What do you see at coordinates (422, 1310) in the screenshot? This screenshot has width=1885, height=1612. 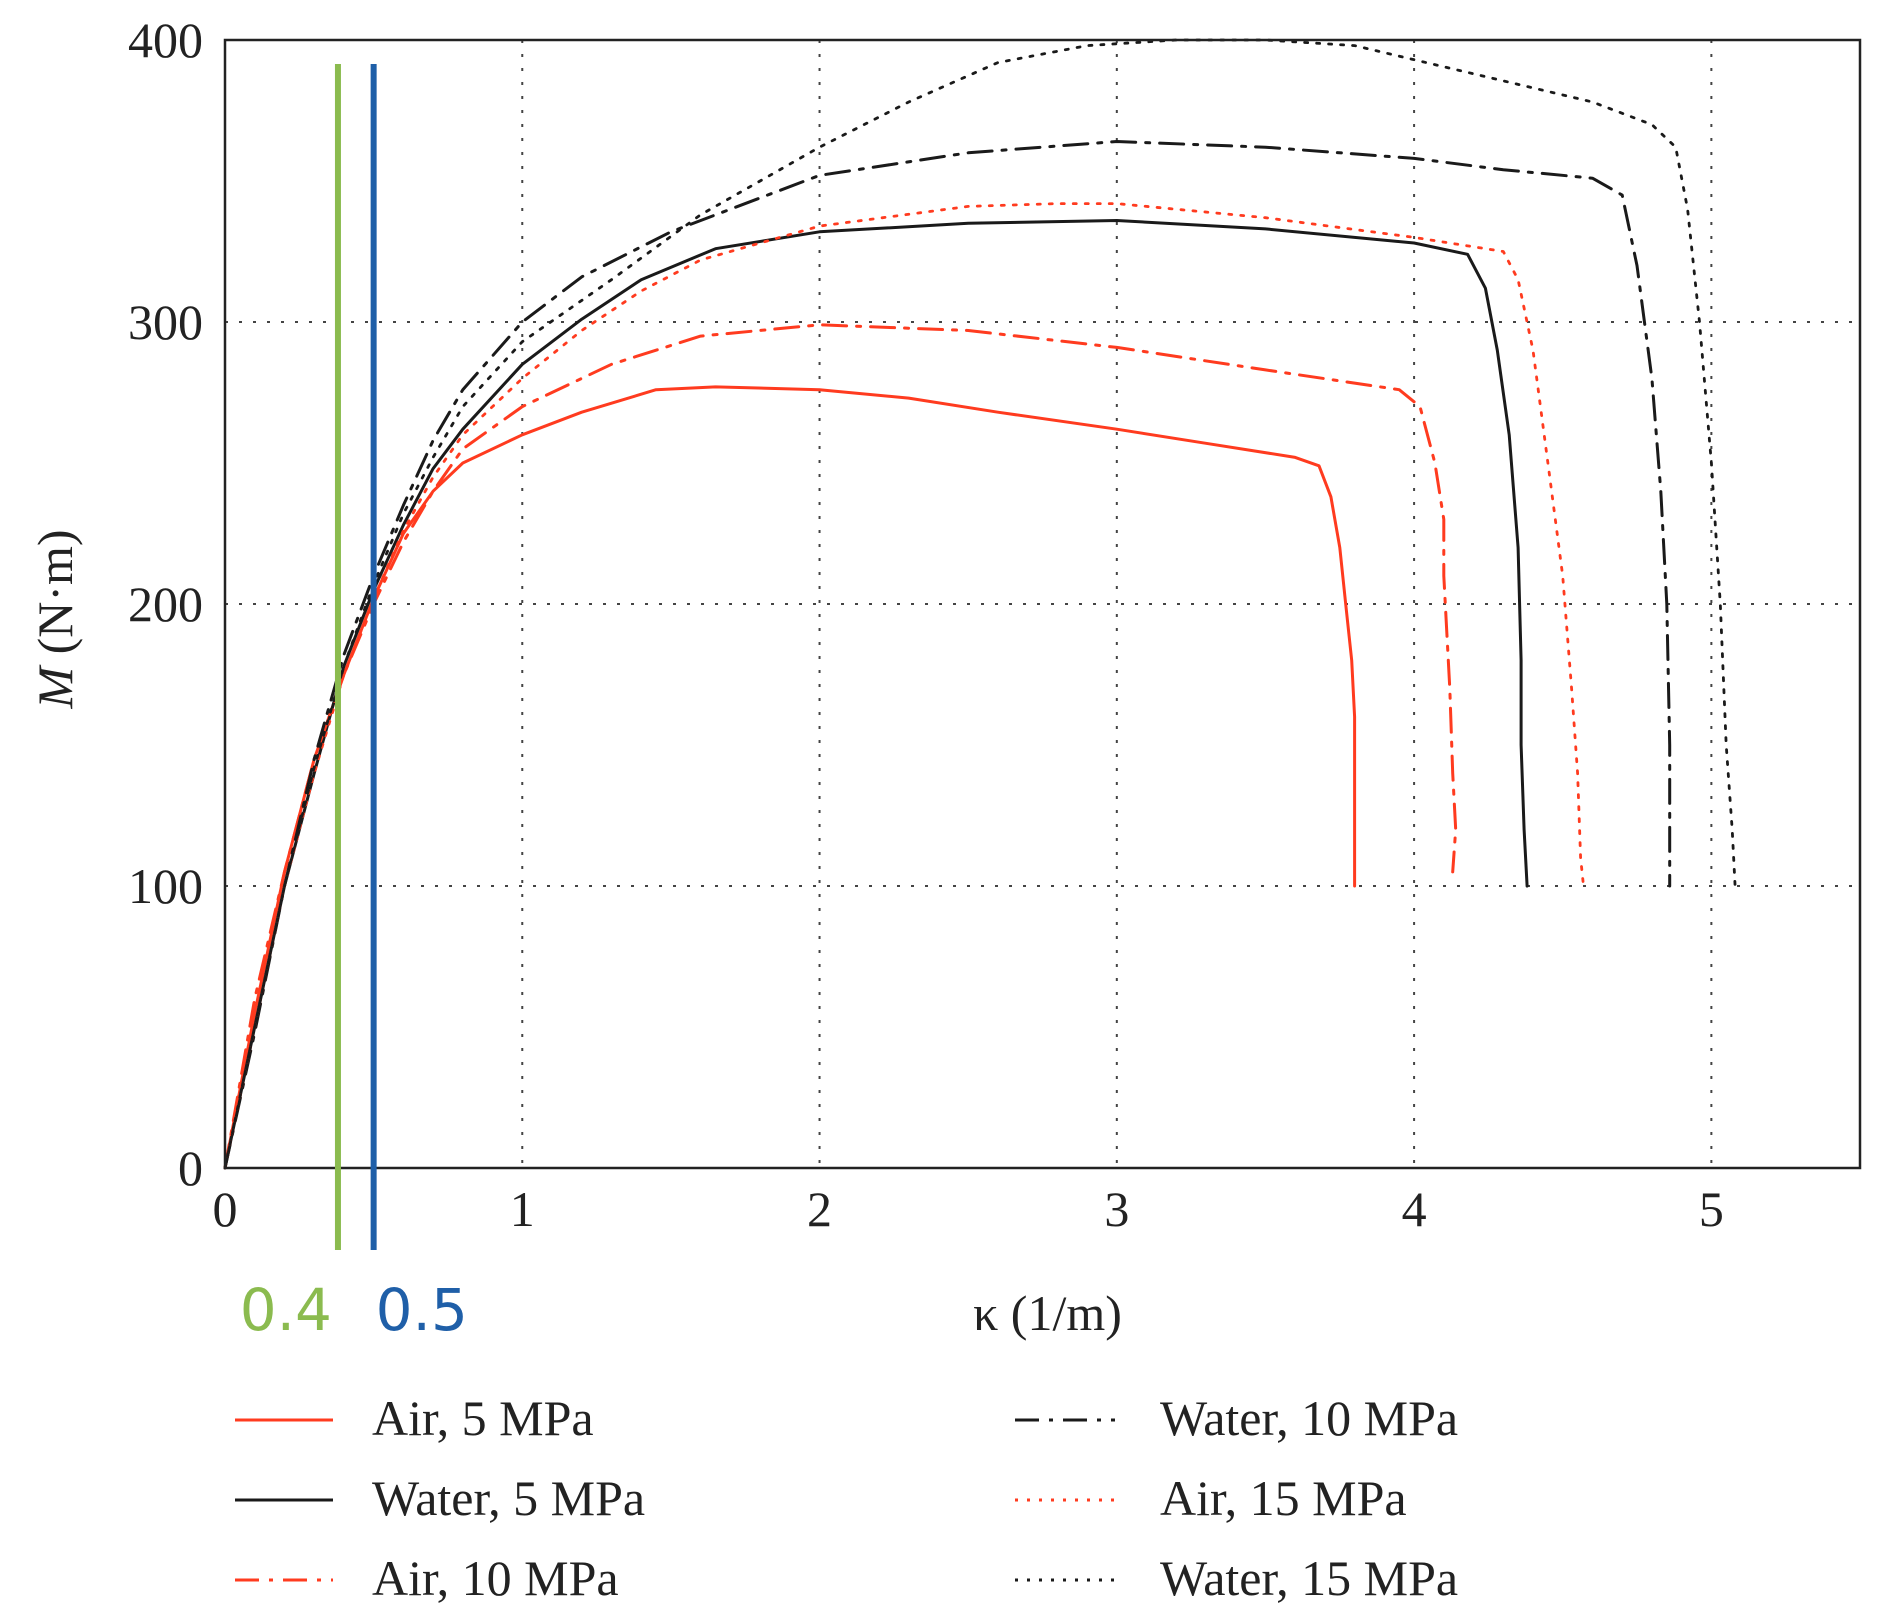 I see `reference-line-label: 0.5` at bounding box center [422, 1310].